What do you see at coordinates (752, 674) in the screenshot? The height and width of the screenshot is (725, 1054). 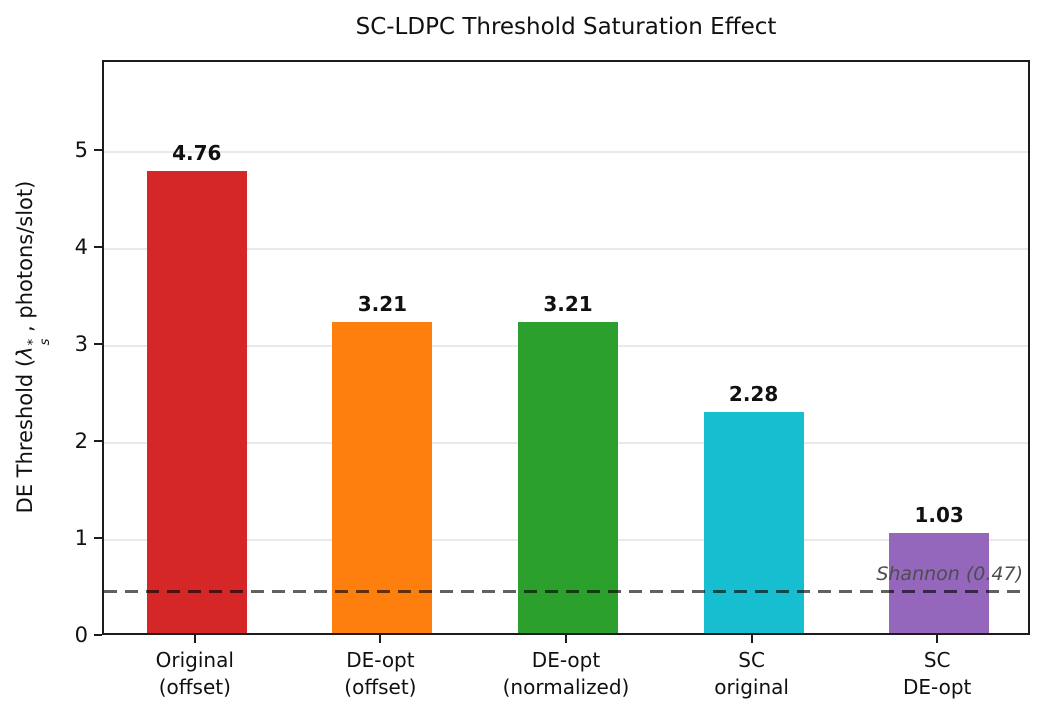 I see `x-tick-label: SC original` at bounding box center [752, 674].